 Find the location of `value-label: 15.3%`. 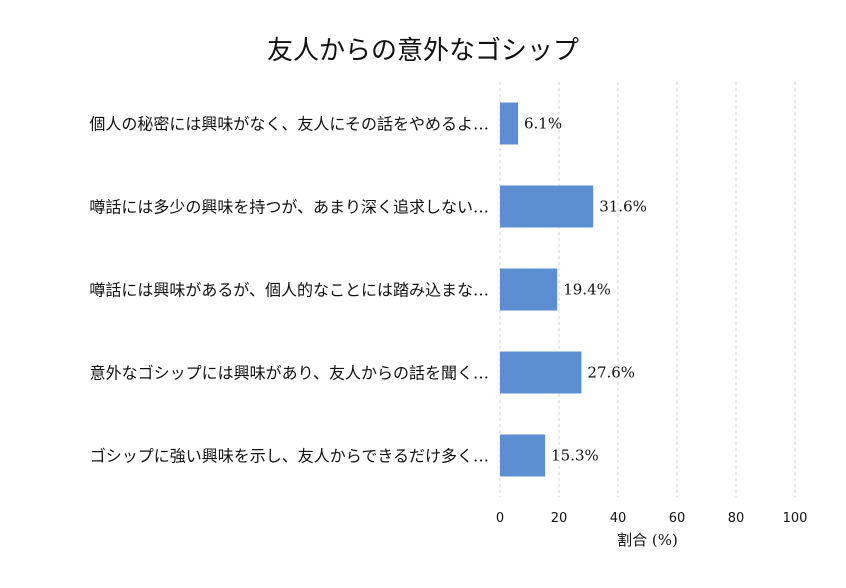

value-label: 15.3% is located at coordinates (575, 456).